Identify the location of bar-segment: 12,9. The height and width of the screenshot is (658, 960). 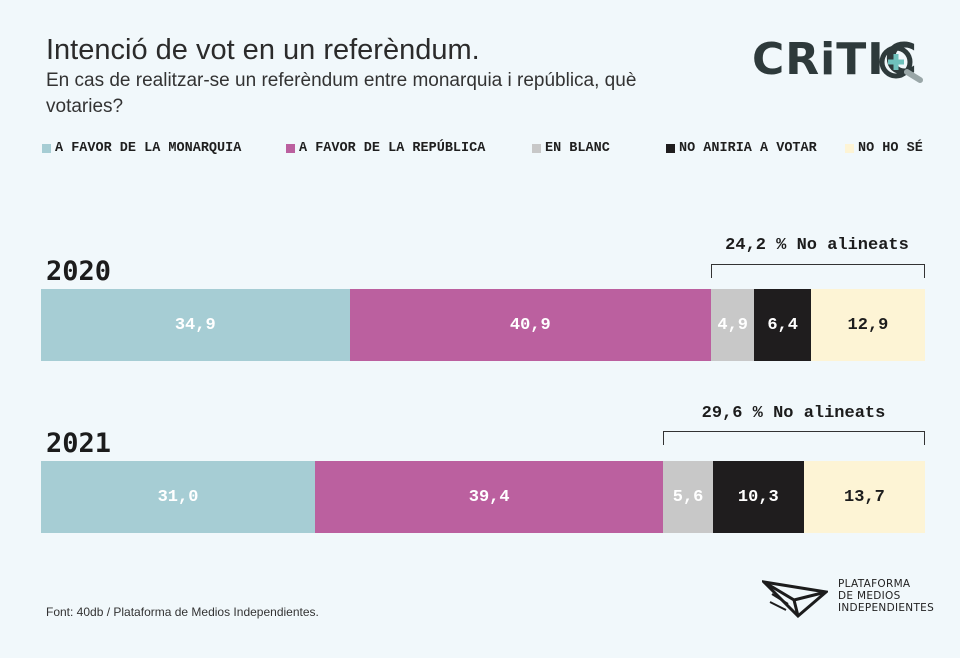
(867, 325).